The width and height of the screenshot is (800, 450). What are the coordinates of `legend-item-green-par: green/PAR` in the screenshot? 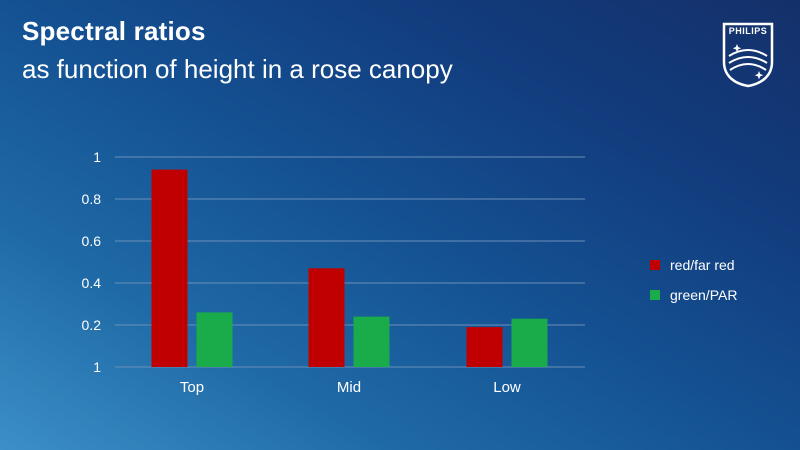 It's located at (693, 295).